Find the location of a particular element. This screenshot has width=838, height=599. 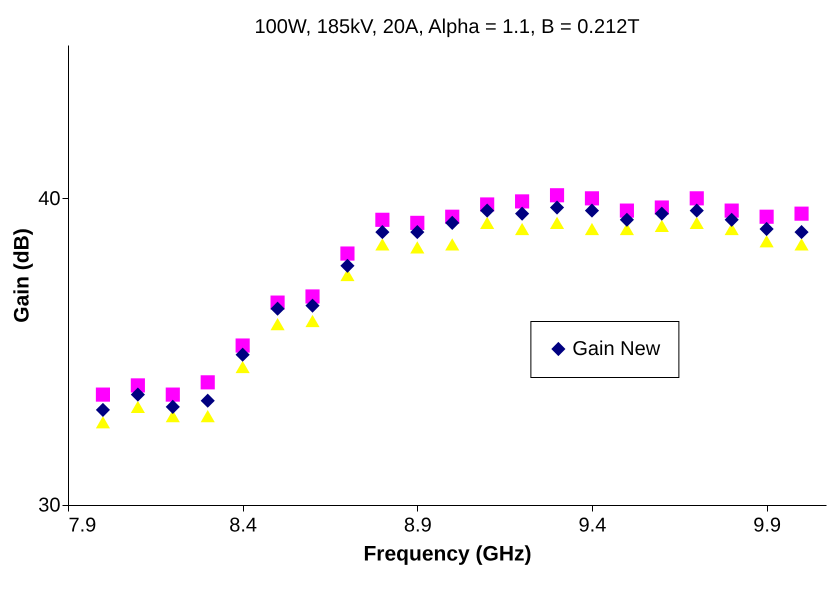

x-tick-label: 8.4 is located at coordinates (243, 525).